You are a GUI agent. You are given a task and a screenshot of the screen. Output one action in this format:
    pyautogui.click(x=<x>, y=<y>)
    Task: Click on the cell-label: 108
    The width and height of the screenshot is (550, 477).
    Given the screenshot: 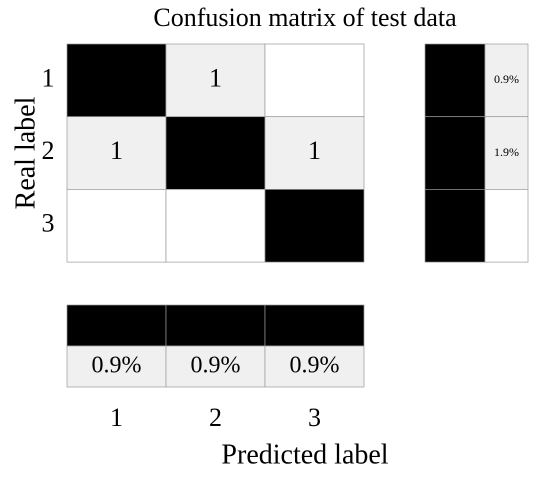 What is the action you would take?
    pyautogui.click(x=314, y=223)
    